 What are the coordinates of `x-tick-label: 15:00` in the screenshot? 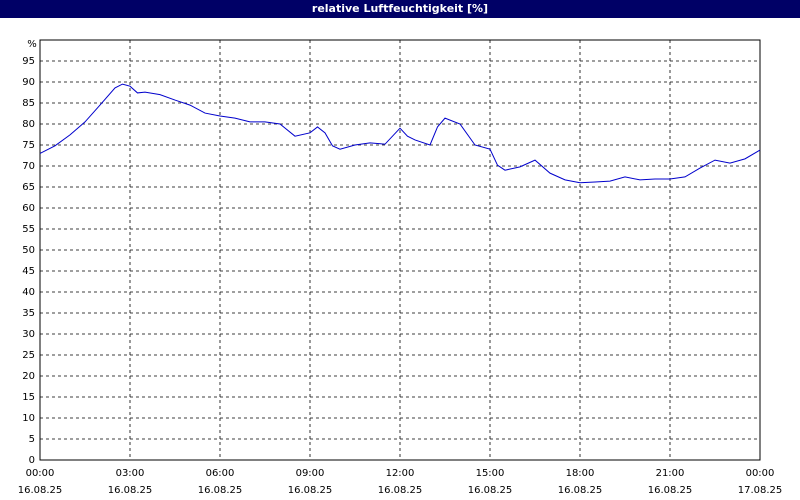 It's located at (490, 473).